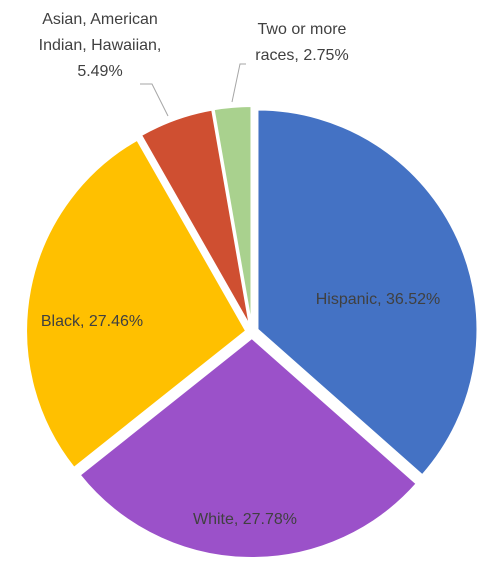 The image size is (482, 565). What do you see at coordinates (301, 55) in the screenshot?
I see `label-line: races, 2.75%` at bounding box center [301, 55].